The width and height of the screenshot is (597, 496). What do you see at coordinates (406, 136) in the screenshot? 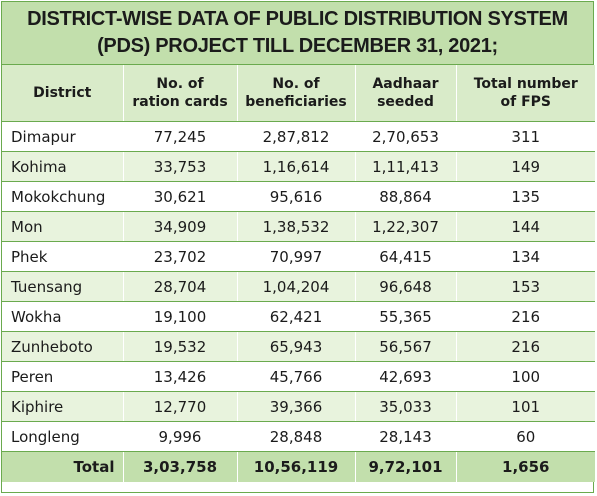
I see `cell-aadhaar: 2,70,653` at bounding box center [406, 136].